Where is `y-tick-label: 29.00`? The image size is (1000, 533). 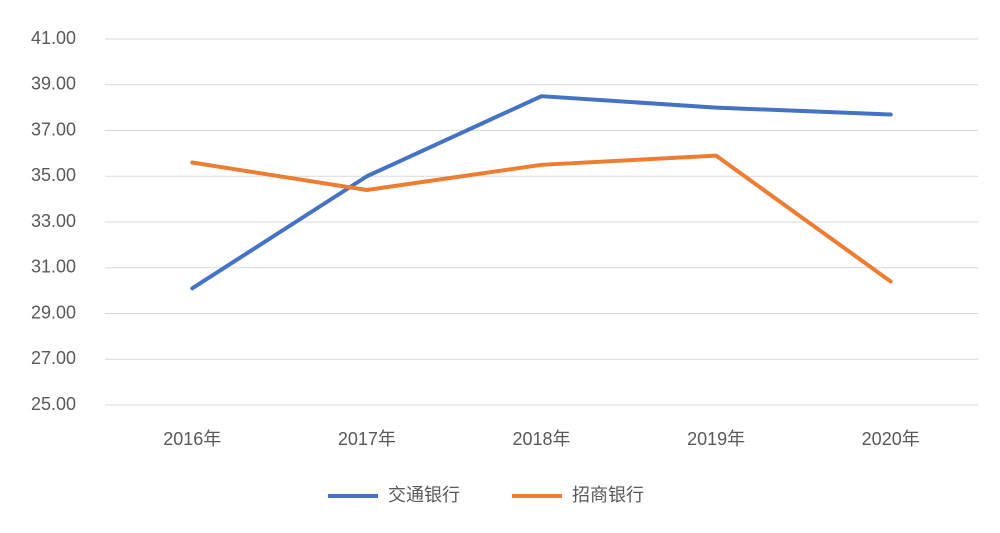
y-tick-label: 29.00 is located at coordinates (53, 312).